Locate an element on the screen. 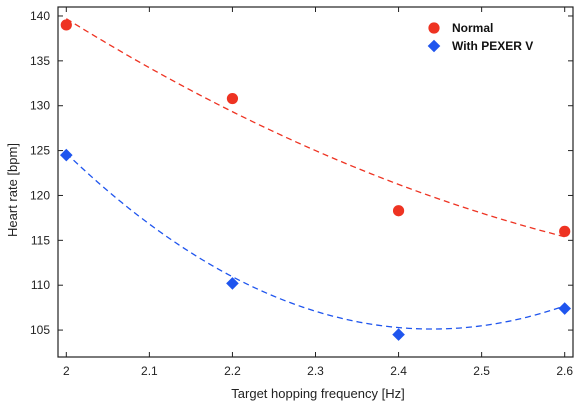 The image size is (579, 410). y-tick-label: 115 is located at coordinates (40, 240).